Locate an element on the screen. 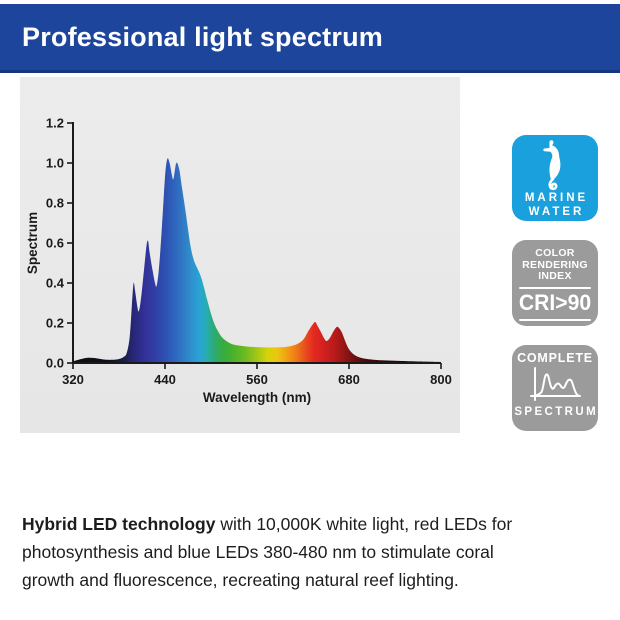  svg-text: 1.2 is located at coordinates (55, 123).